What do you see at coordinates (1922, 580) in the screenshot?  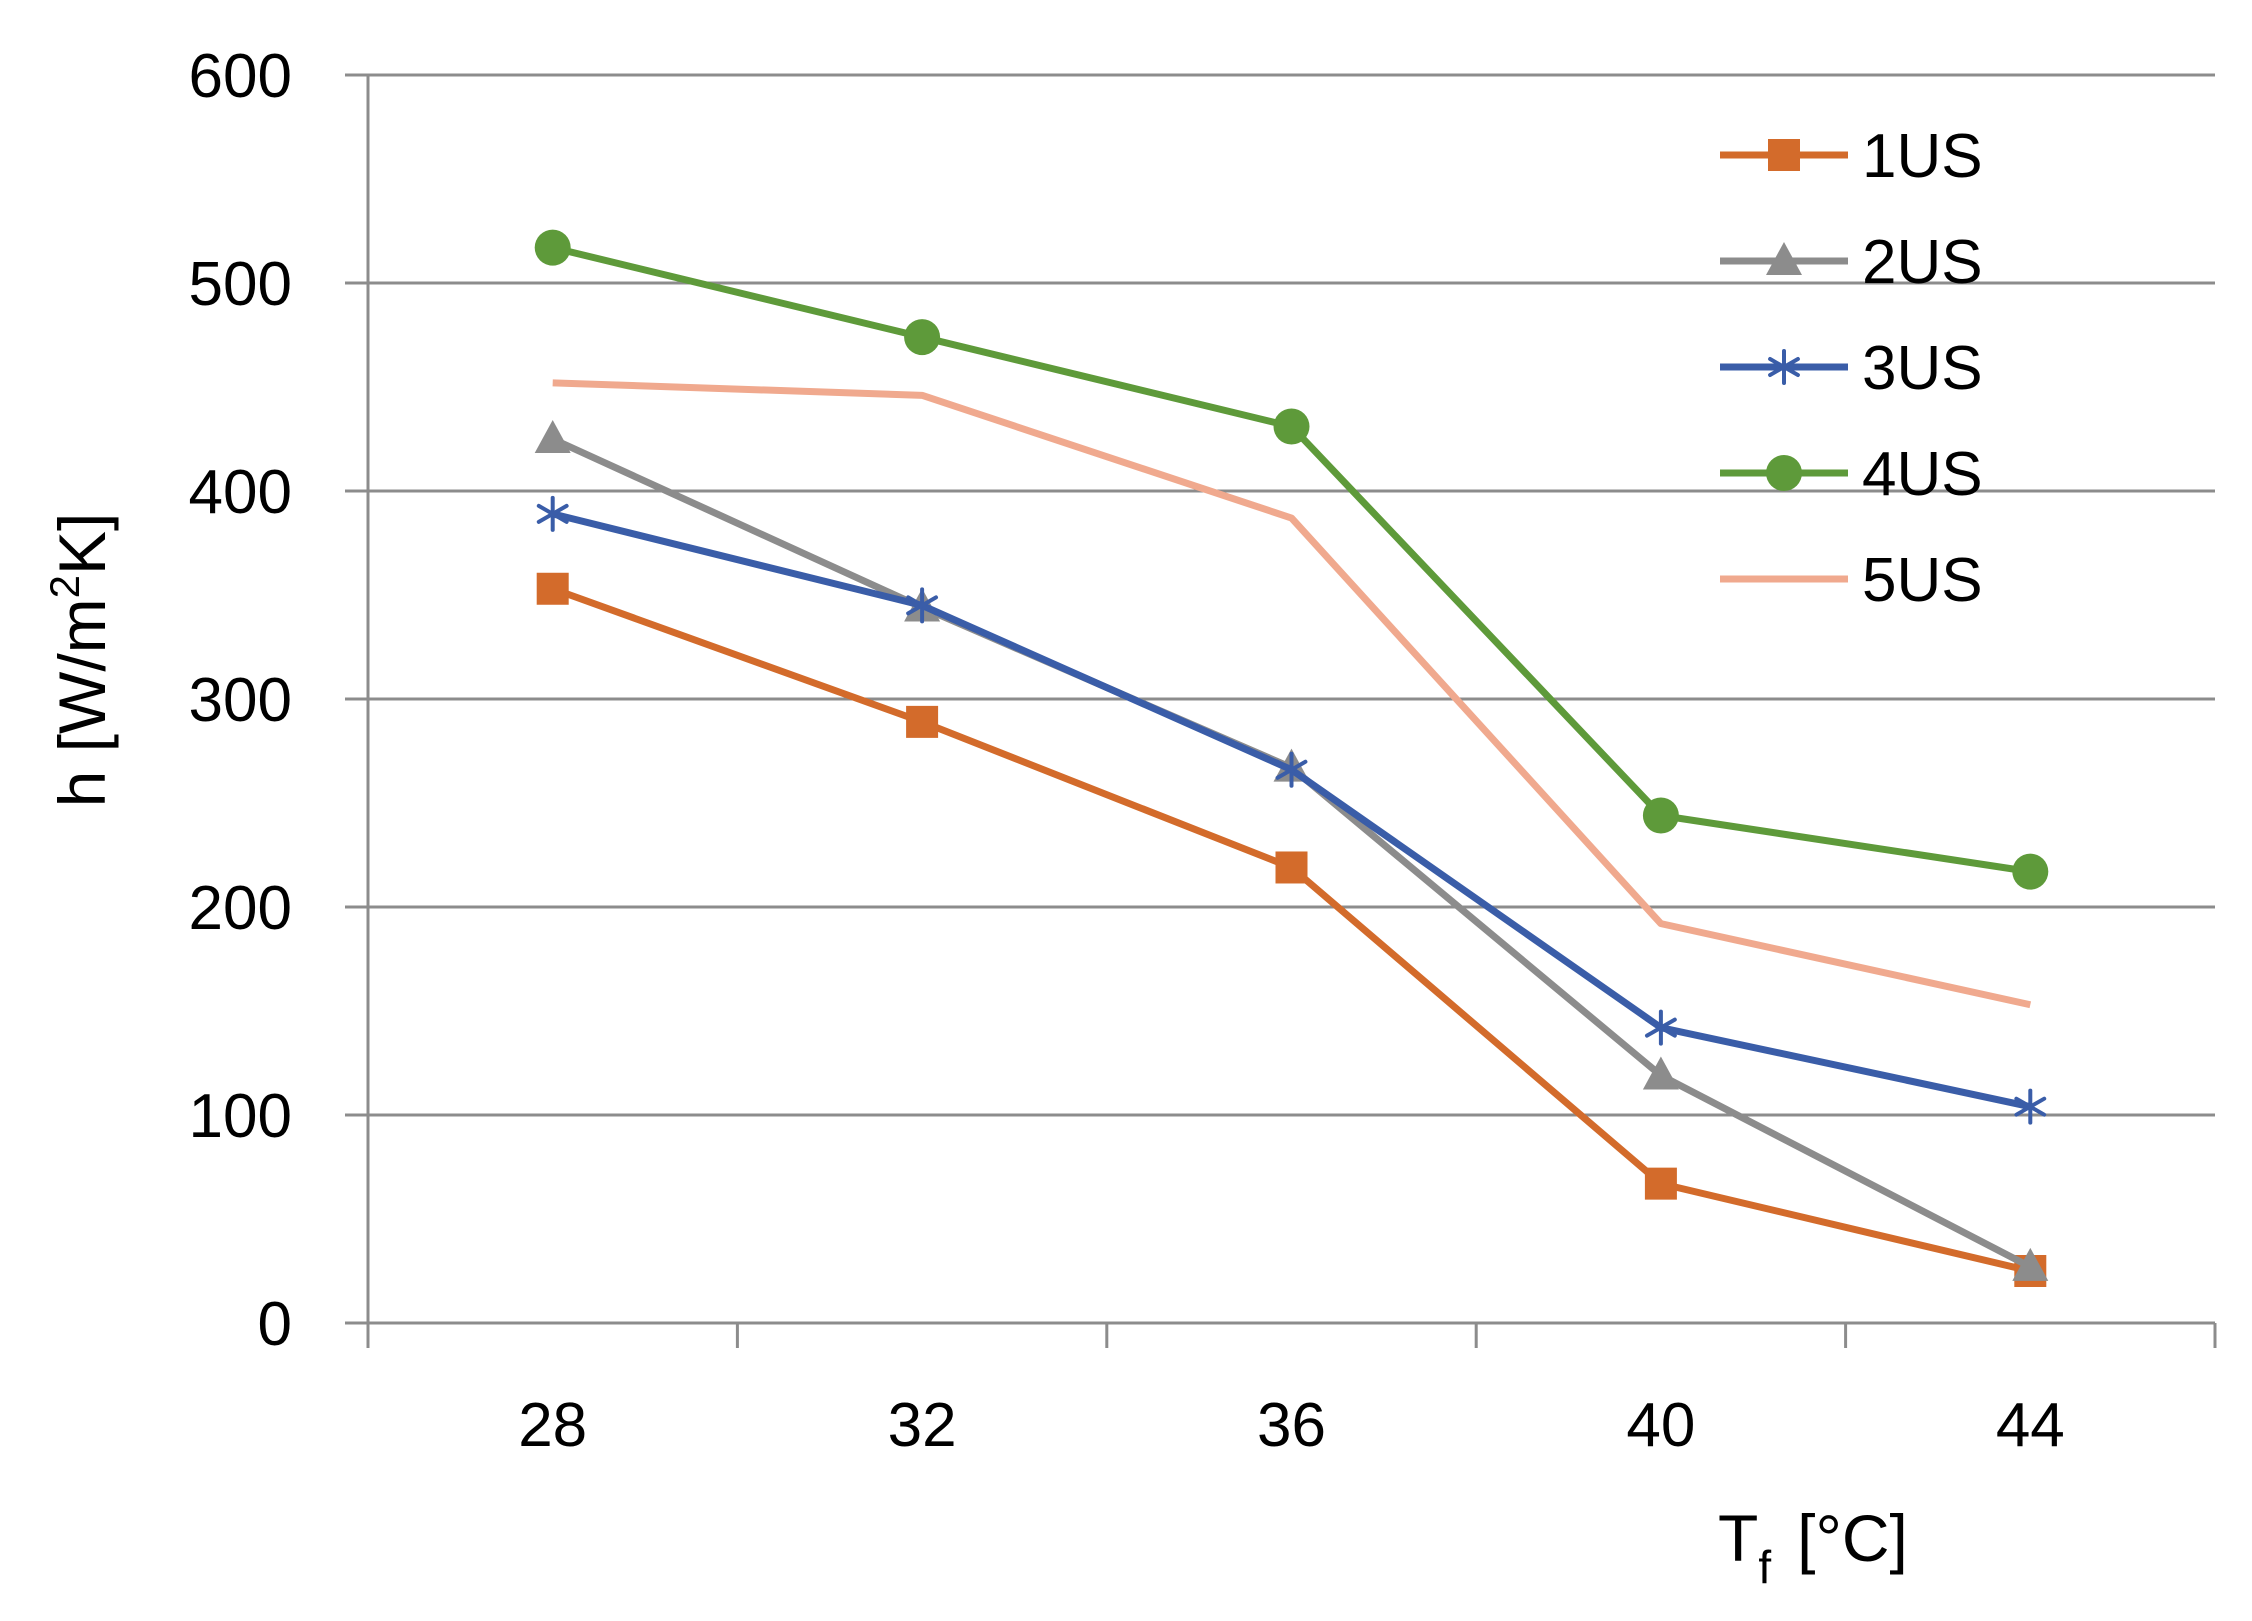 I see `legend-label-5US: 5US` at bounding box center [1922, 580].